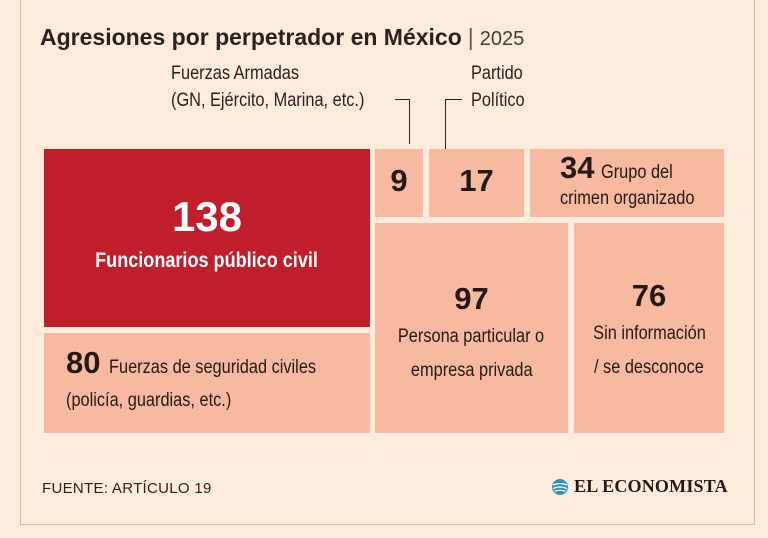 The image size is (768, 538). What do you see at coordinates (127, 488) in the screenshot?
I see `source-note: FUENTE: ARTÍCULO 19` at bounding box center [127, 488].